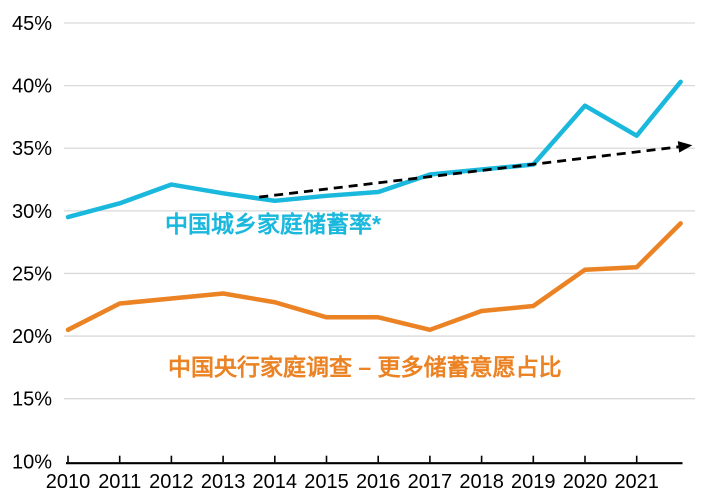  What do you see at coordinates (32, 274) in the screenshot?
I see `y-axis-tick-label: 25%` at bounding box center [32, 274].